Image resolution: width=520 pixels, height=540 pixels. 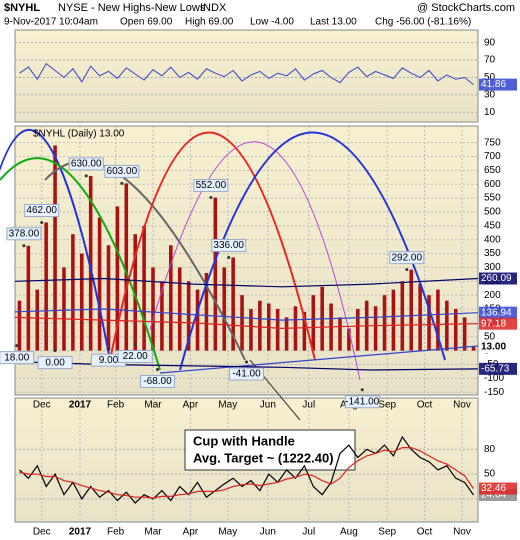 I want to click on value-label: 24.64, so click(x=493, y=495).